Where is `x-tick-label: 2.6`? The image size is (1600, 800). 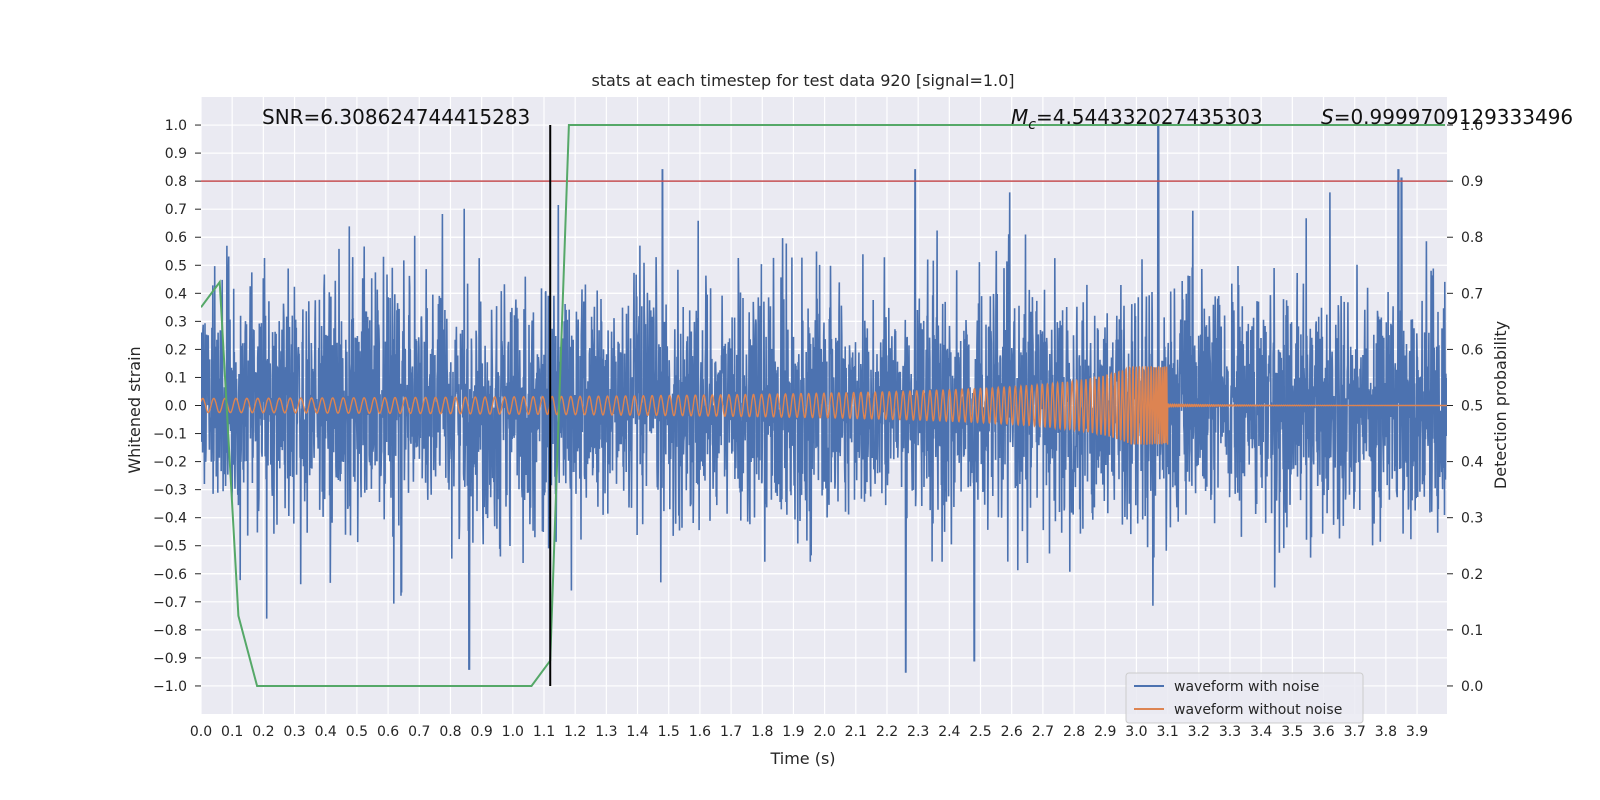 x-tick-label: 2.6 is located at coordinates (1012, 732).